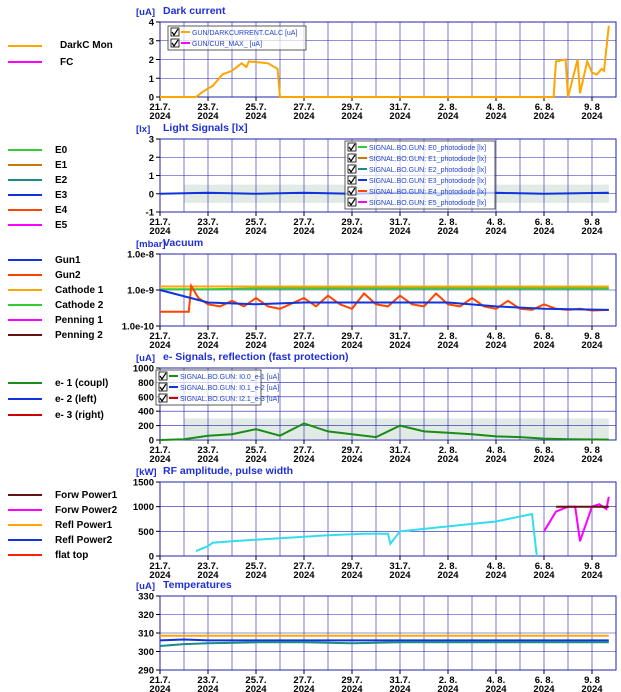 This screenshot has width=621, height=692. I want to click on legend-label: Refl Power1, so click(84, 525).